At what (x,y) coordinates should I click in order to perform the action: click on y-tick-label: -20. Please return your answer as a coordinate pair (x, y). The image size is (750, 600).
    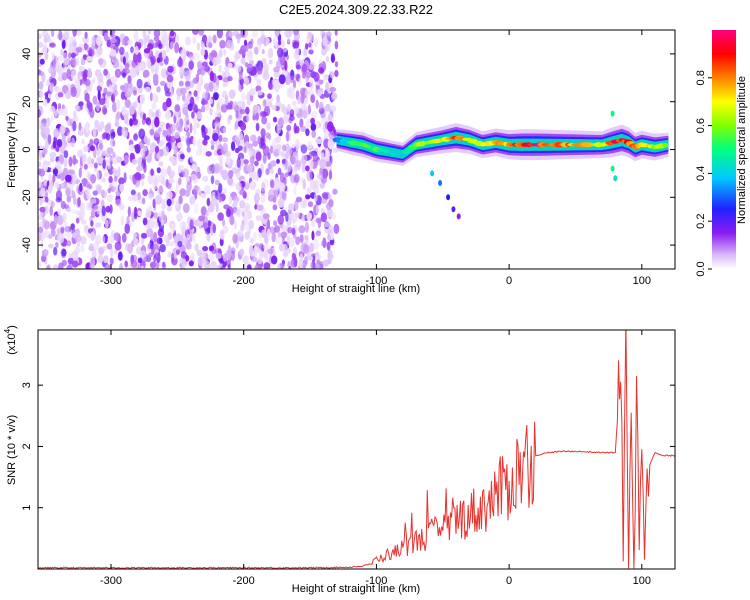
    Looking at the image, I should click on (27, 197).